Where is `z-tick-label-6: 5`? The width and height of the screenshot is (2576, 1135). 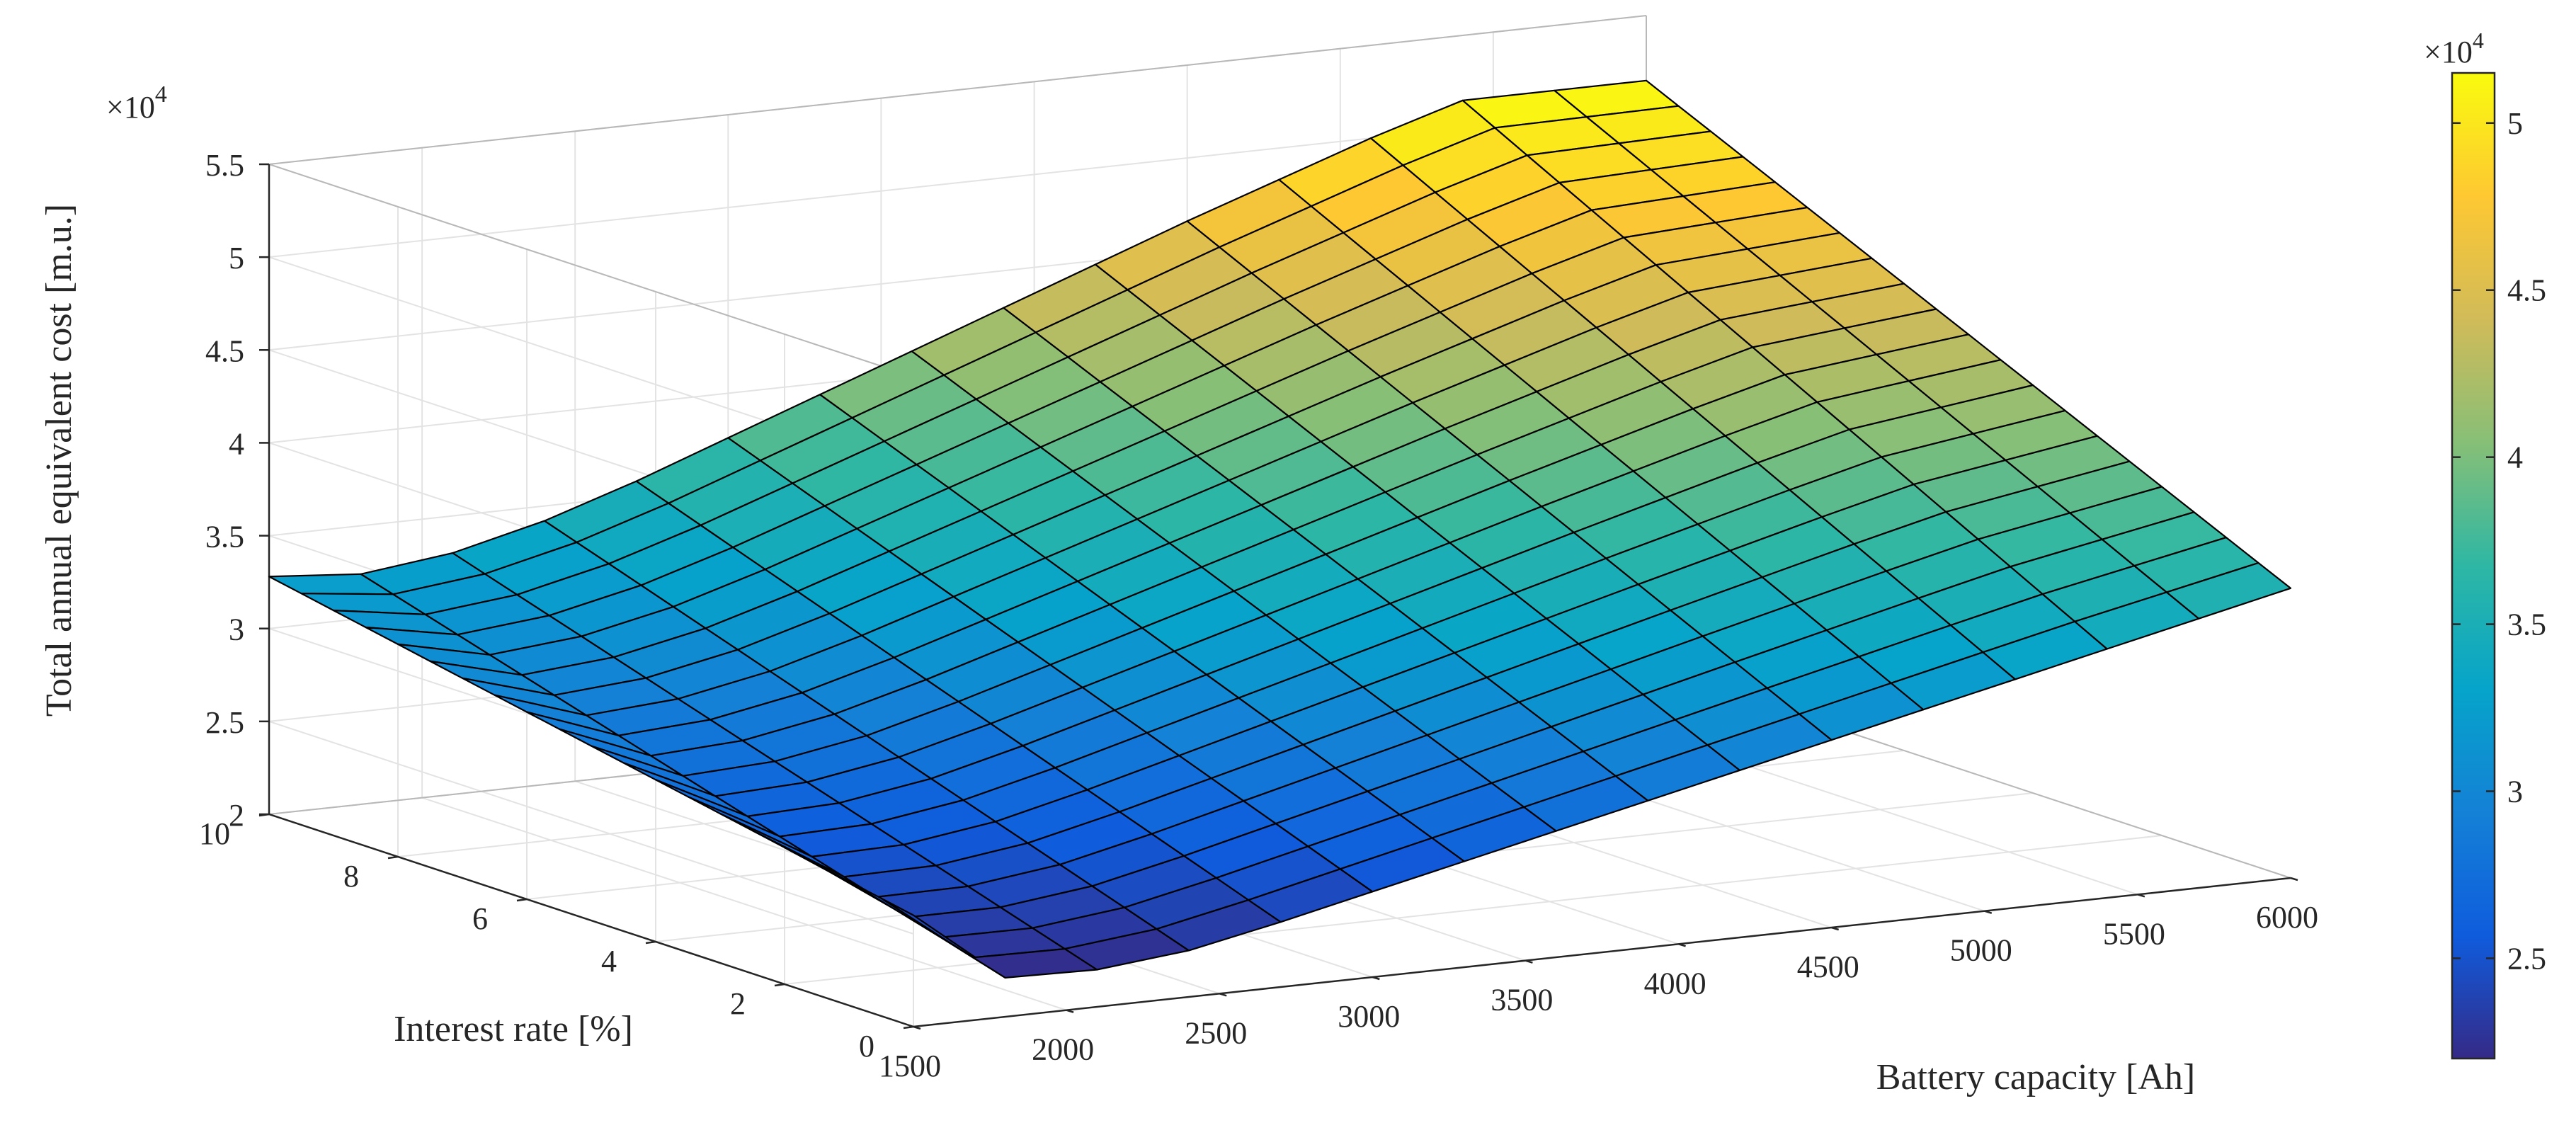
z-tick-label-6: 5 is located at coordinates (237, 258).